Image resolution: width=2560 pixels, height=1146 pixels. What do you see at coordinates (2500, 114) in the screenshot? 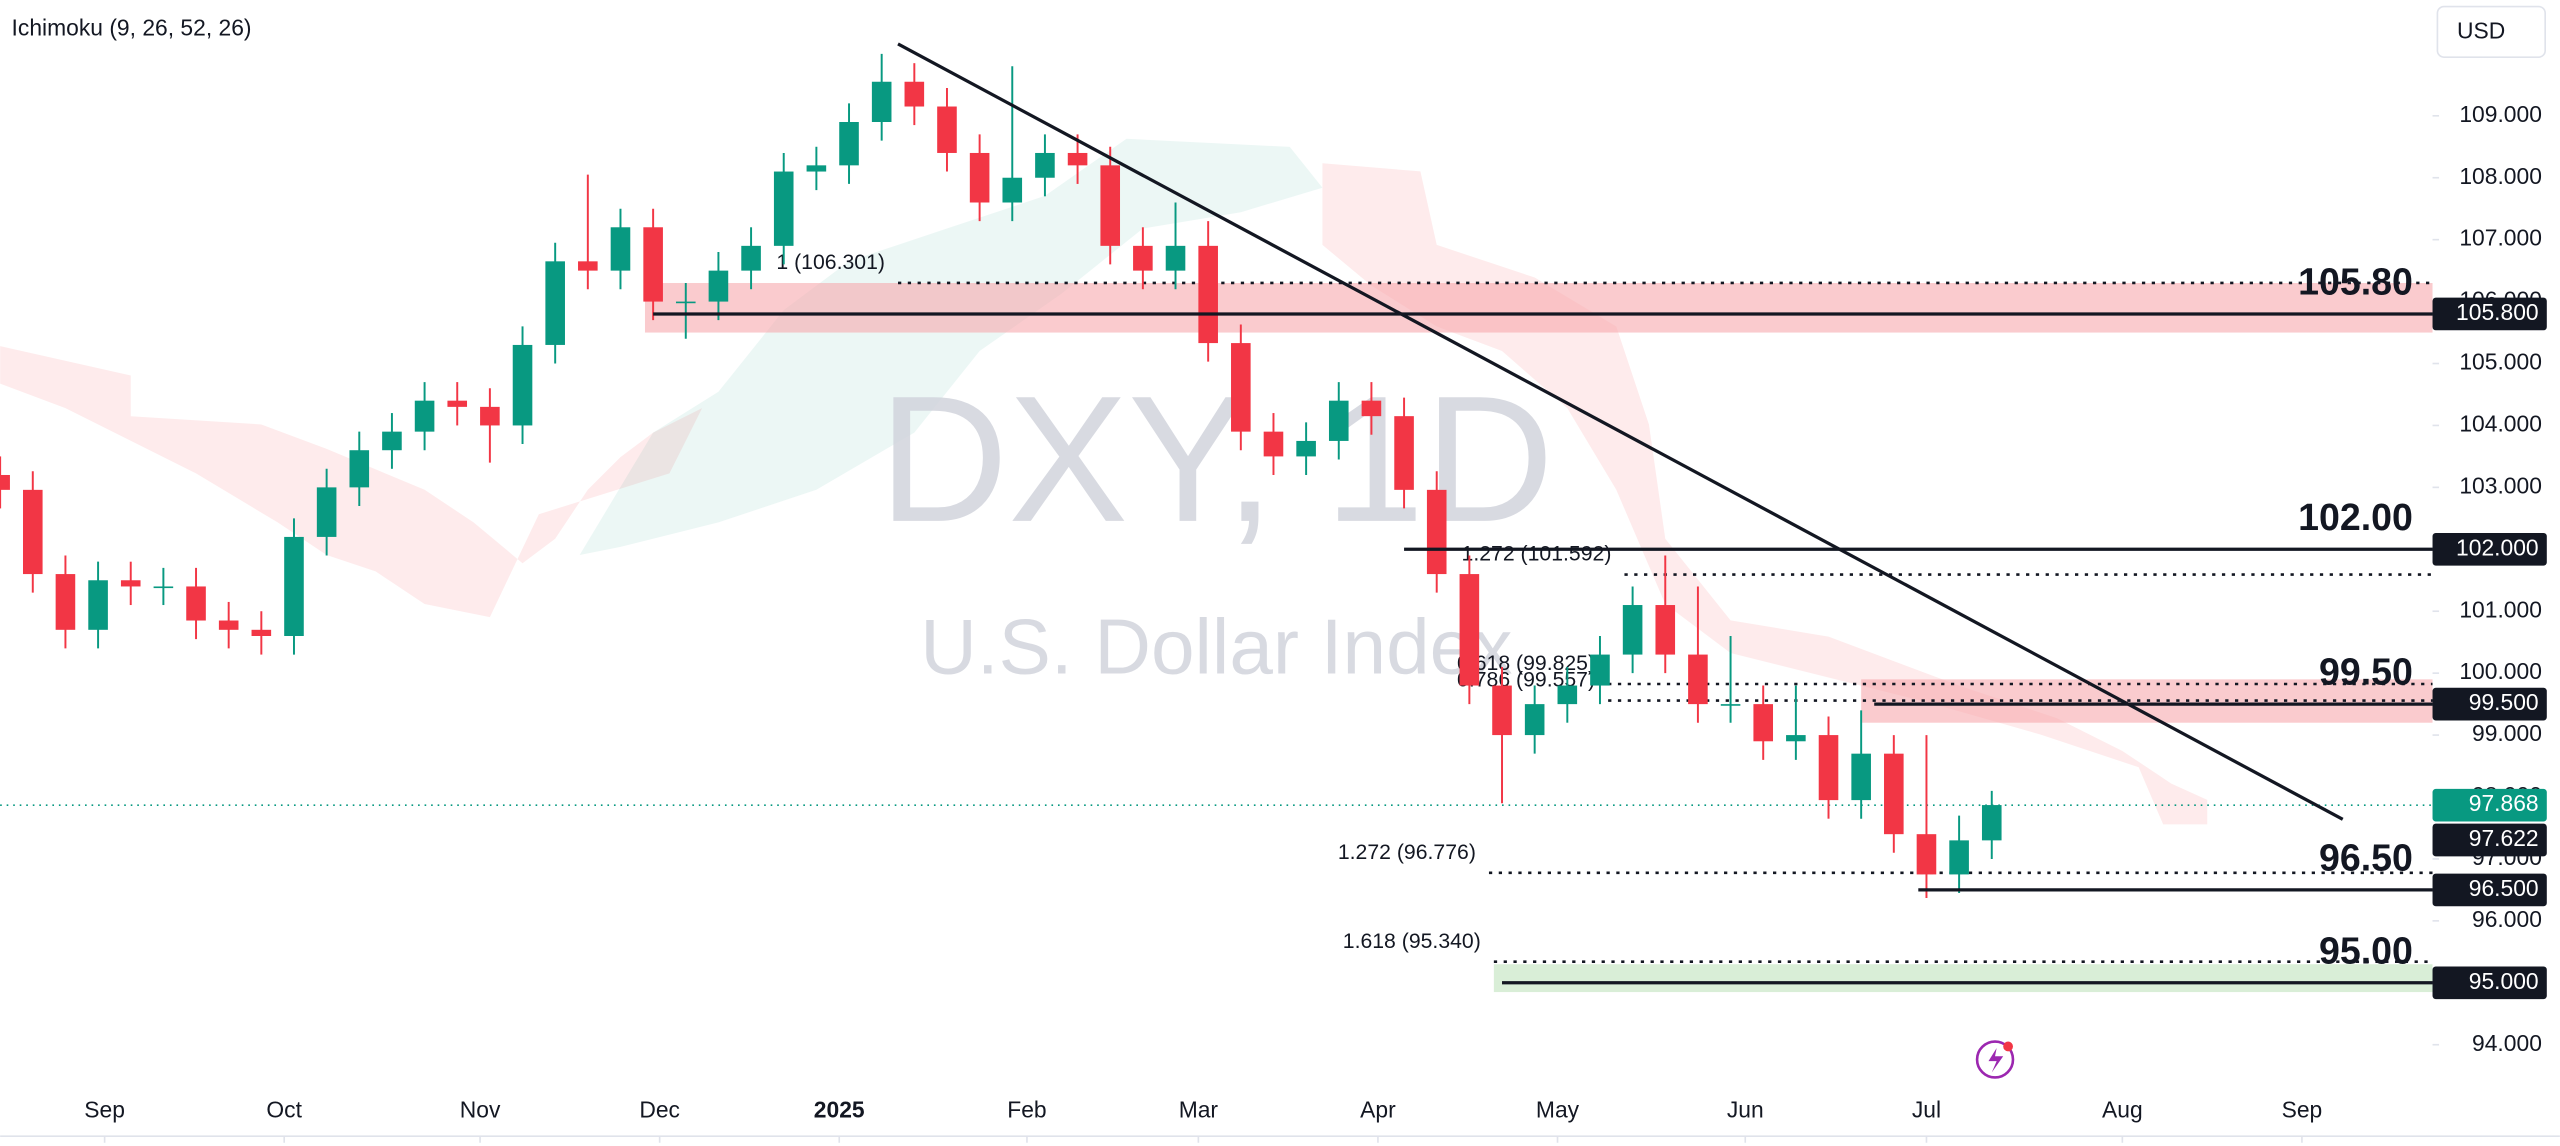
I see `y-tick-label: 109.000` at bounding box center [2500, 114].